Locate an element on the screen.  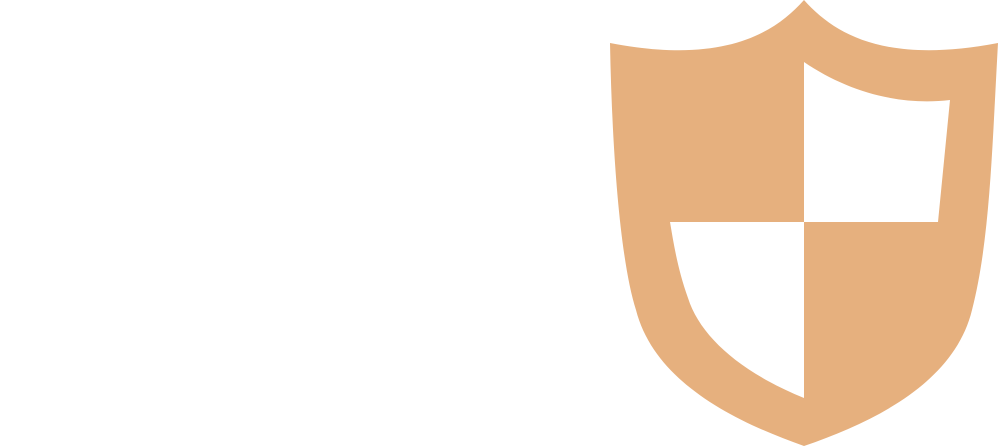
shield-quadrant-top-right is located at coordinates (877, 142).